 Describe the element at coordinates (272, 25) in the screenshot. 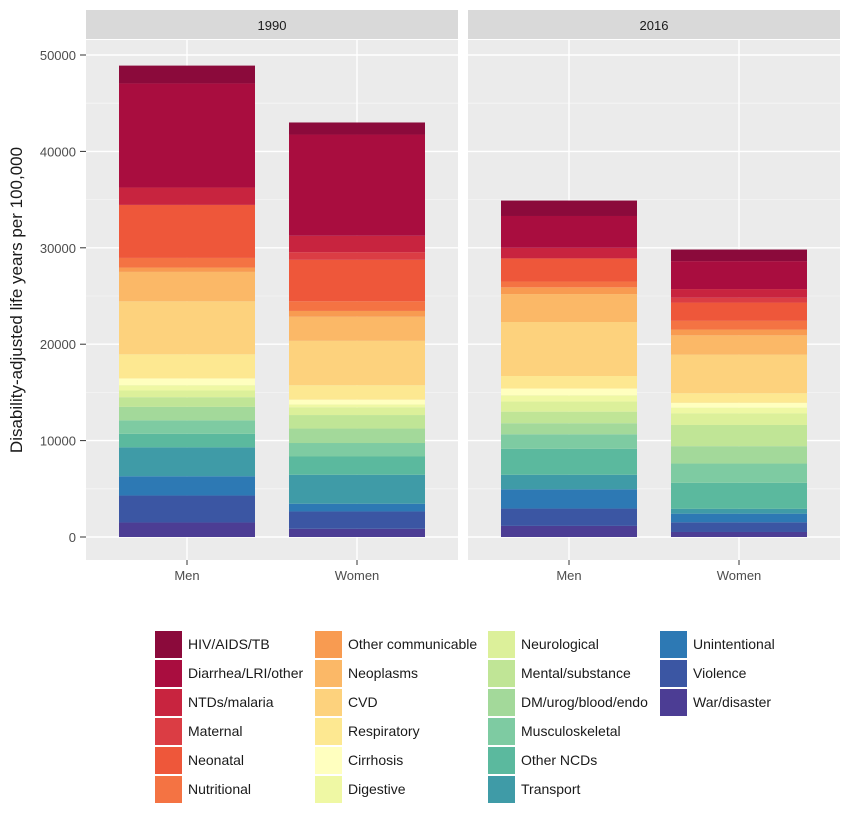

I see `facet-strip-label: 1990` at that location.